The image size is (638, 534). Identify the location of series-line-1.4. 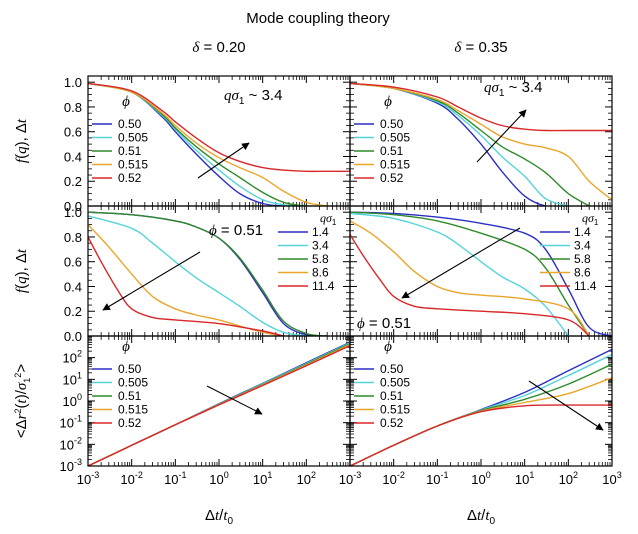
(481, 273).